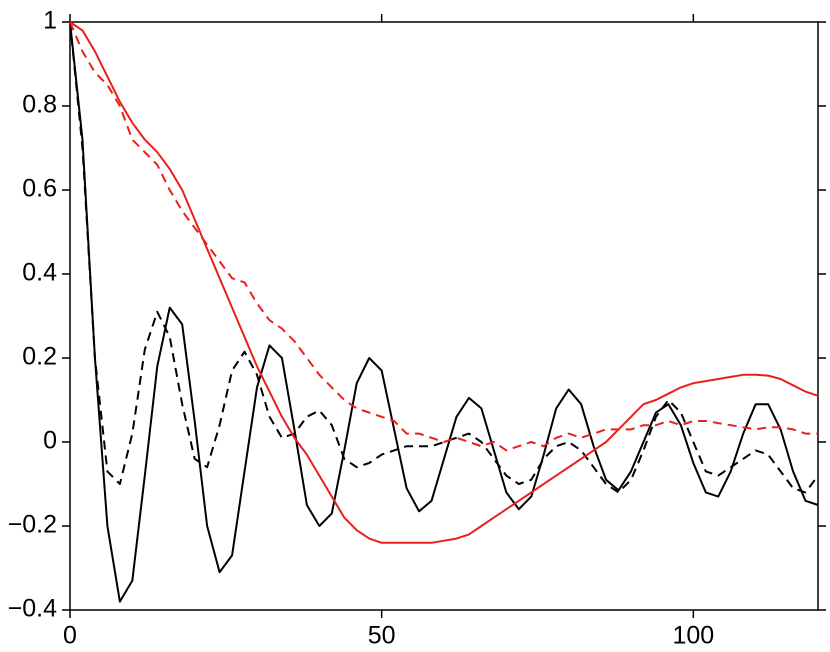 This screenshot has width=830, height=652. Describe the element at coordinates (32, 609) in the screenshot. I see `y-tick-label: −0.4` at that location.